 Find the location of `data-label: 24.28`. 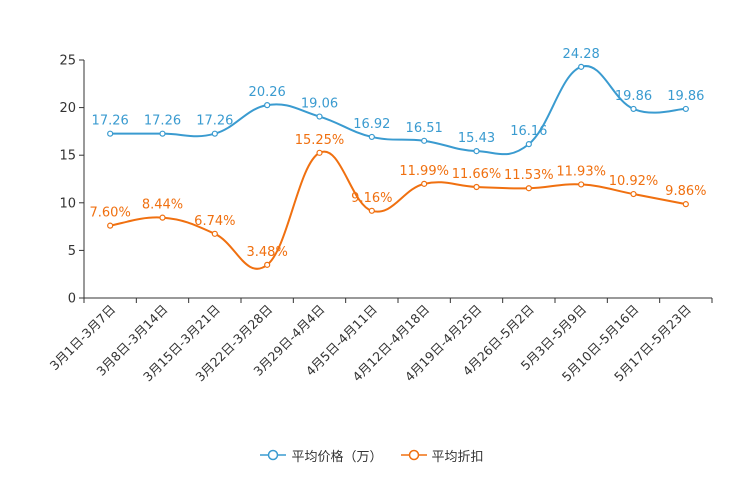

data-label: 24.28 is located at coordinates (581, 54).